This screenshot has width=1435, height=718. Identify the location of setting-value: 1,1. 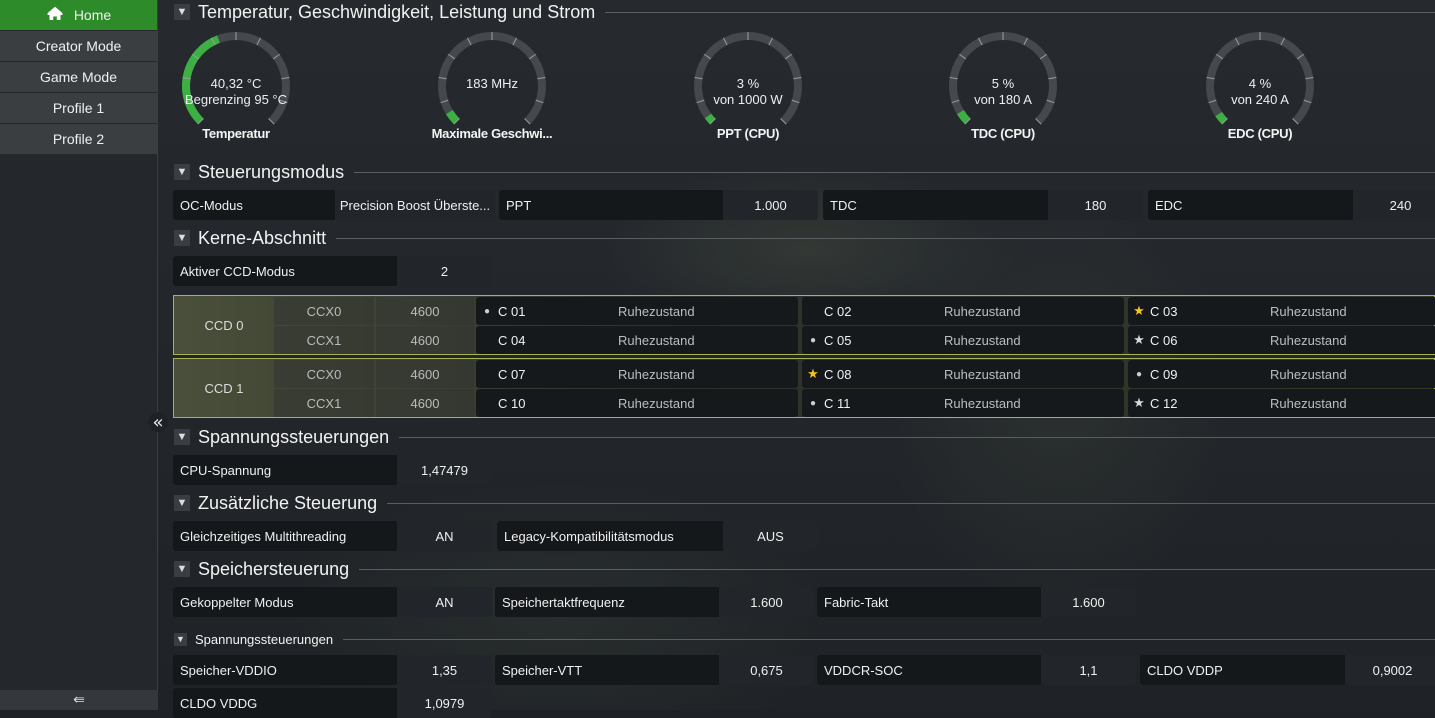
(1088, 670).